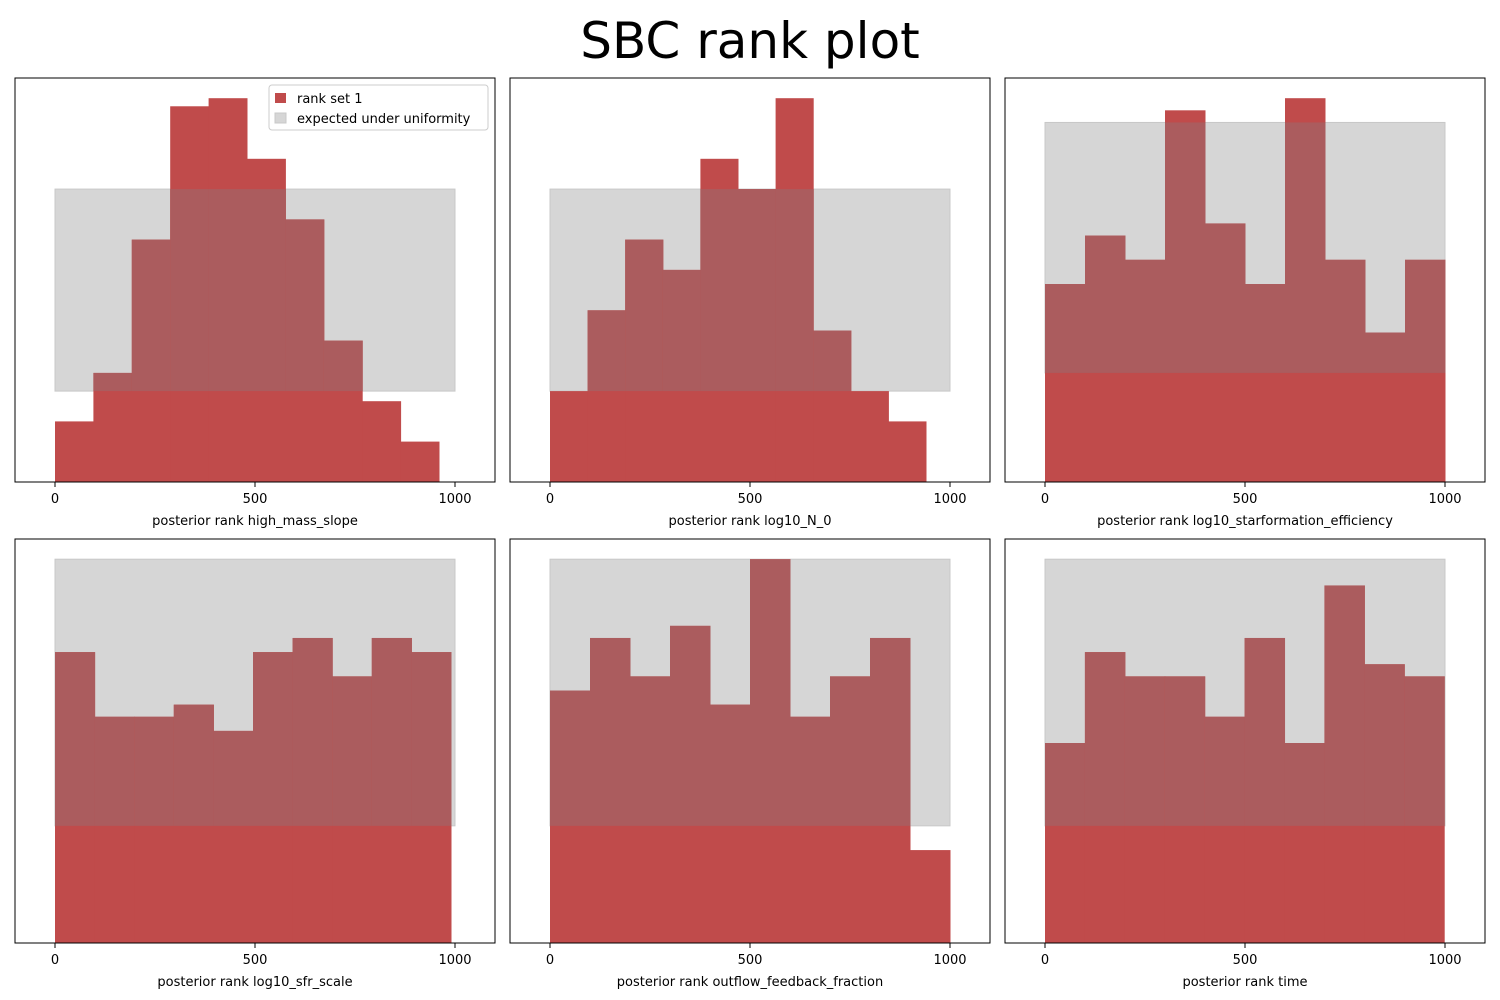  I want to click on subplot-1: 0 500 1000 posterior rank high_mass_slope, so click(255, 303).